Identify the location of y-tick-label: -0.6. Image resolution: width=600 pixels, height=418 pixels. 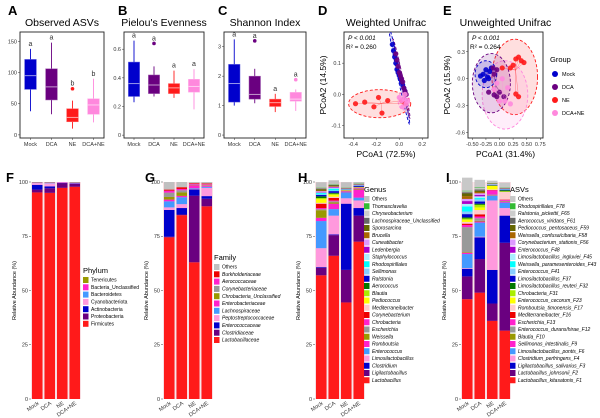
(460, 134).